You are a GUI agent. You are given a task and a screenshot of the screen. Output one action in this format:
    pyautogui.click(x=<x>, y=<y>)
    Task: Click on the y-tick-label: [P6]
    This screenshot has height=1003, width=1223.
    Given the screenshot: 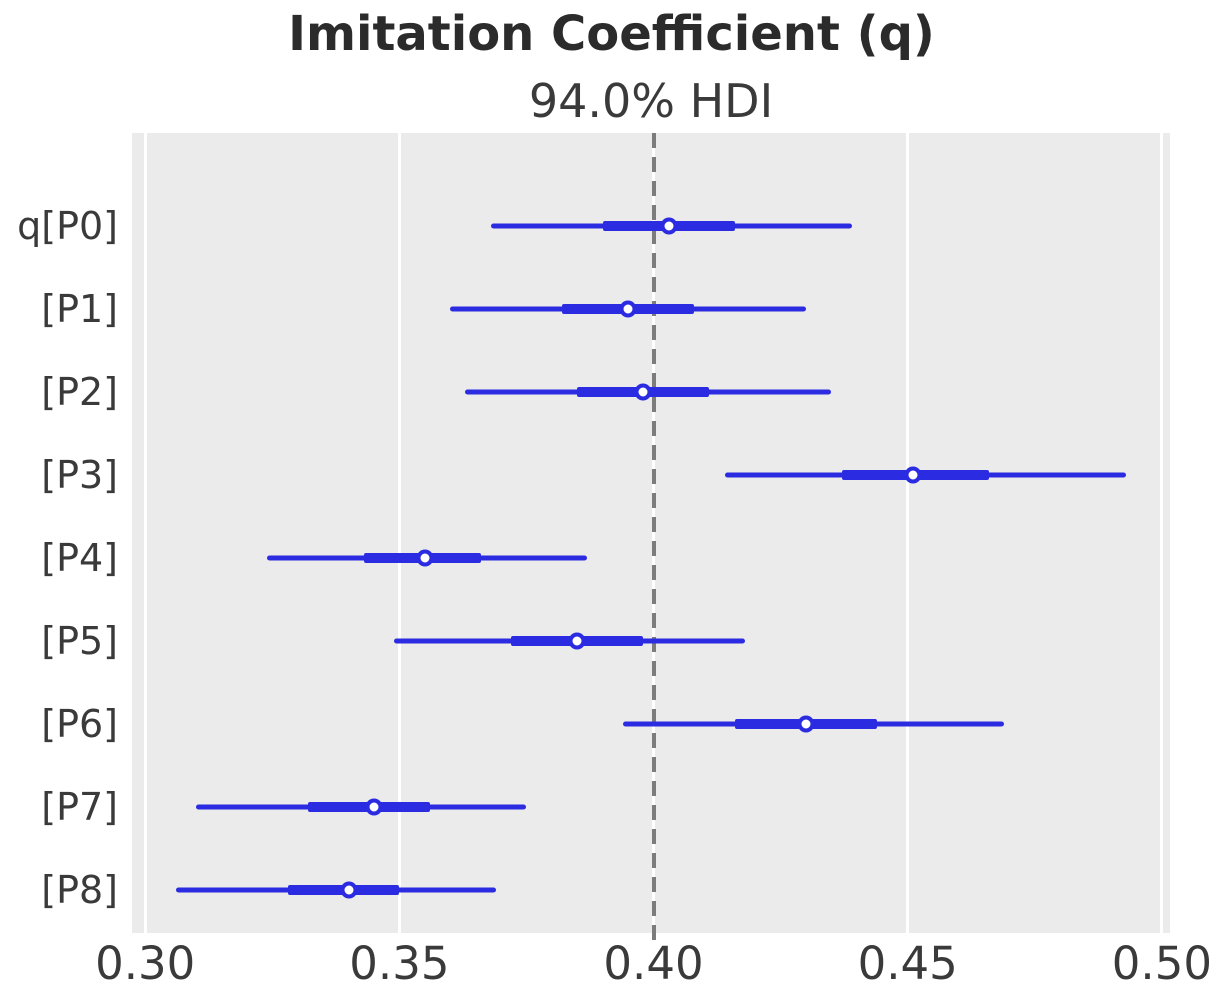 What is the action you would take?
    pyautogui.click(x=79, y=724)
    